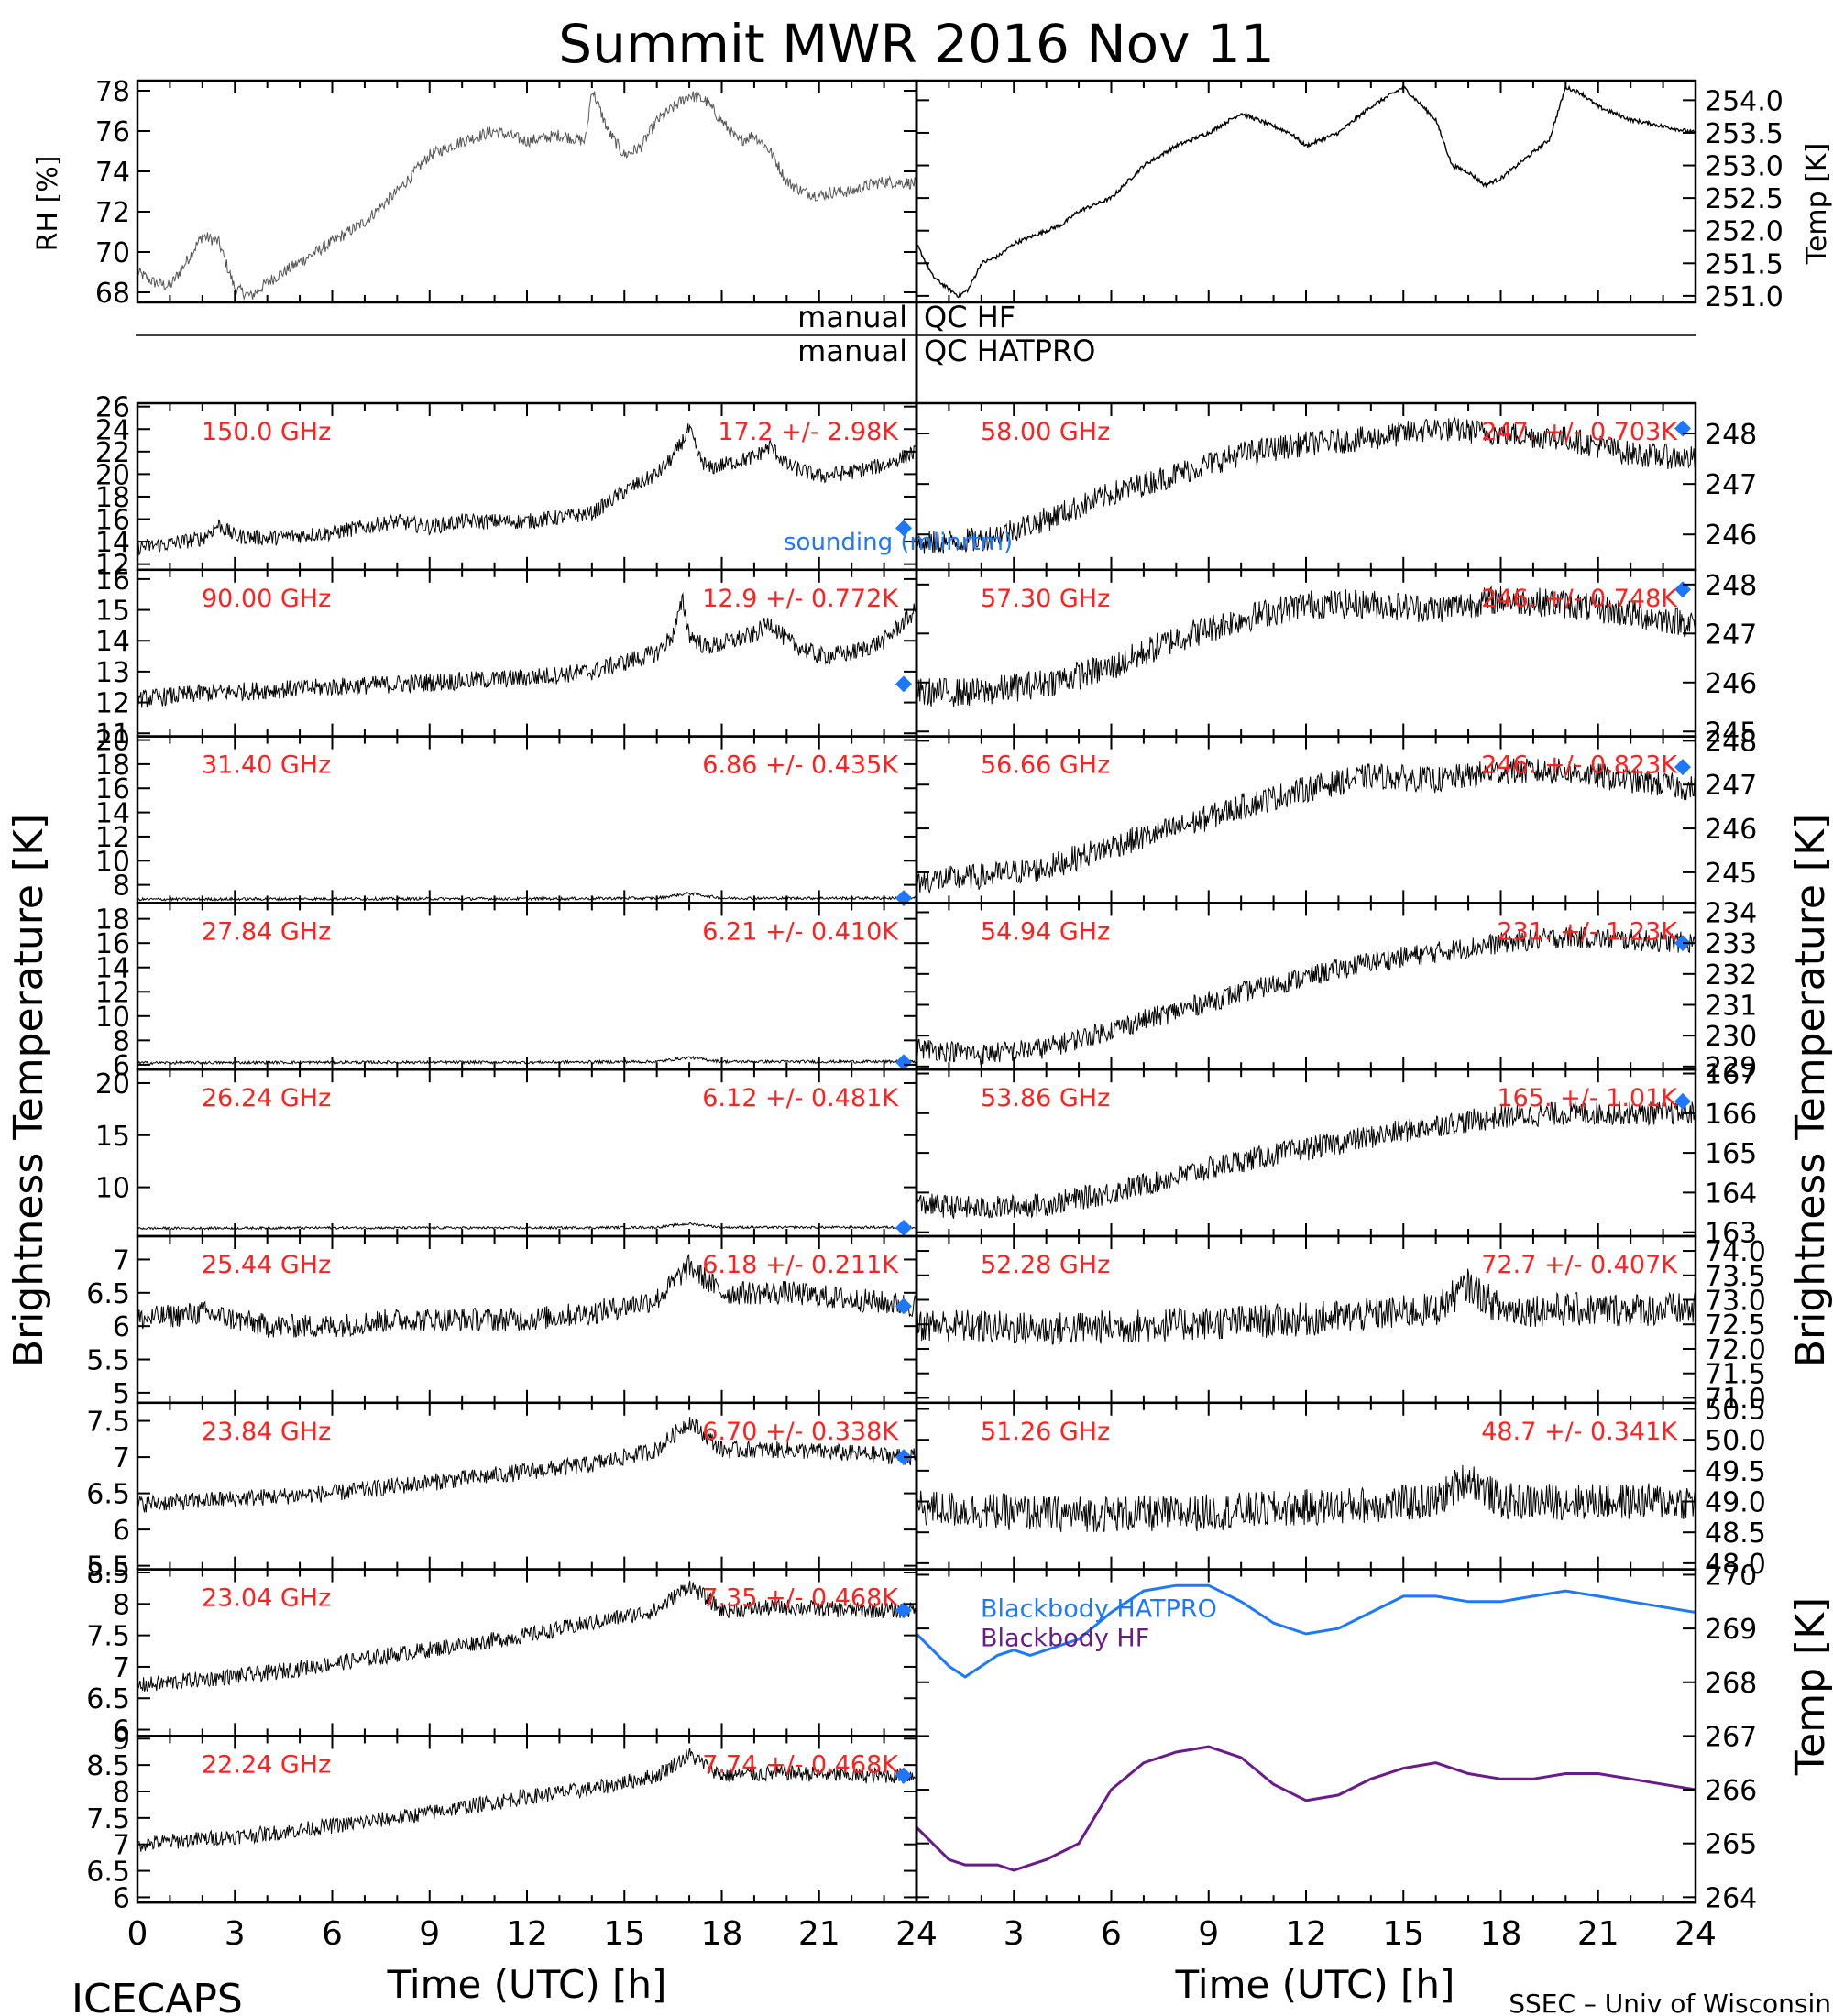 This screenshot has width=1833, height=2016. Describe the element at coordinates (1731, 830) in the screenshot. I see `y-tick-label: 246` at that location.